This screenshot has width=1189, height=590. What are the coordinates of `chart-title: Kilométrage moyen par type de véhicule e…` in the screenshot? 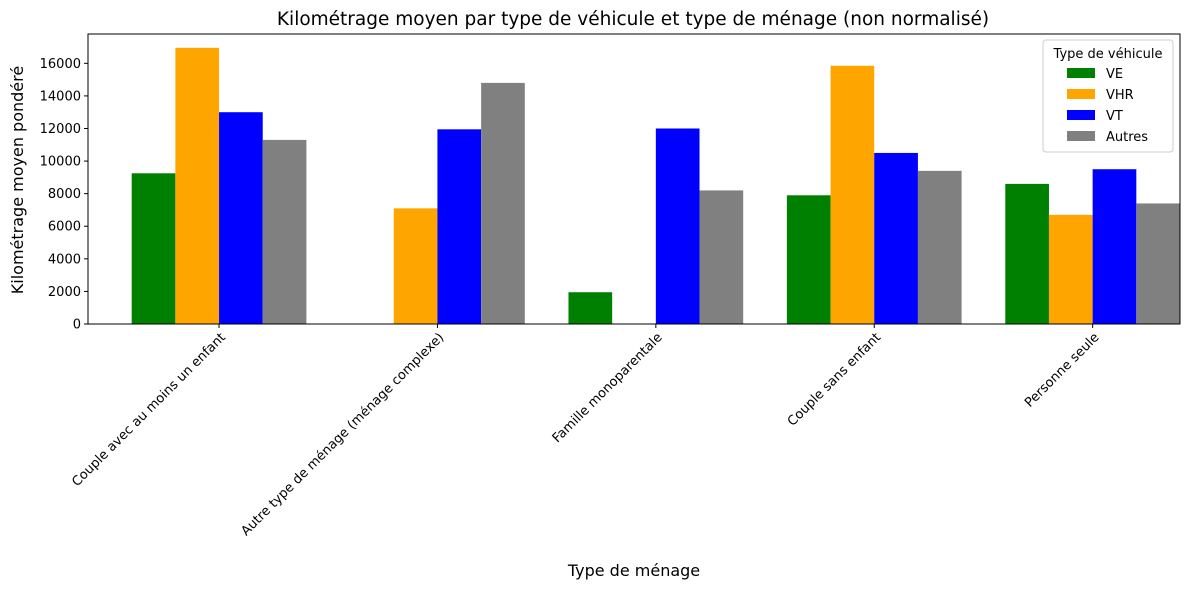 It's located at (633, 19).